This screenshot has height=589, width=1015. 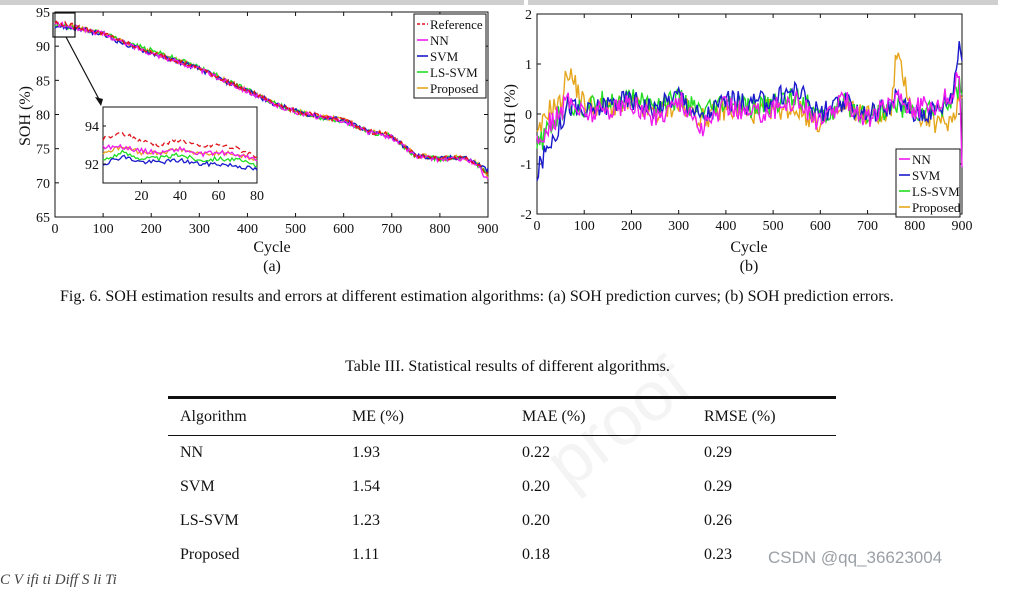 I want to click on inset-series-ls-svm, so click(x=180, y=158).